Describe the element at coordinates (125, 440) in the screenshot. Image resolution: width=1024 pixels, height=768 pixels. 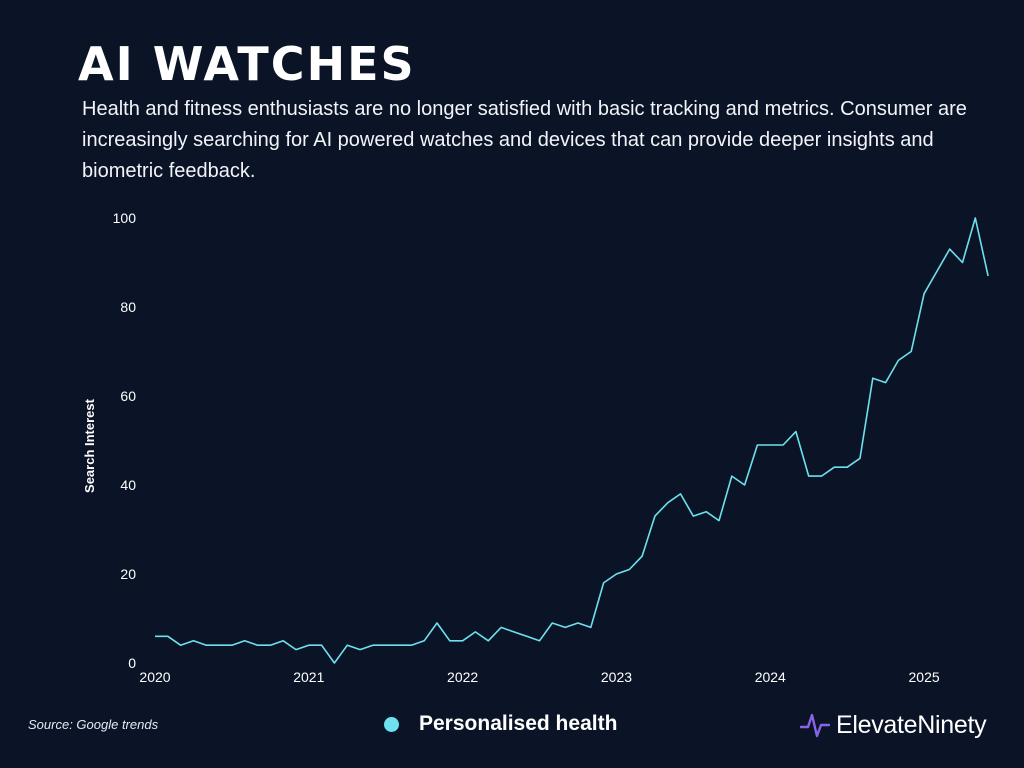
I see `y-axis-ticks: 0 20 40 60 80 100` at that location.